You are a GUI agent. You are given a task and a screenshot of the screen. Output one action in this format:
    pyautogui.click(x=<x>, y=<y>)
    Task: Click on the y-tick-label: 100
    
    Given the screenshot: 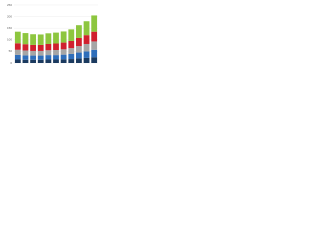 What is the action you would take?
    pyautogui.click(x=9, y=40)
    